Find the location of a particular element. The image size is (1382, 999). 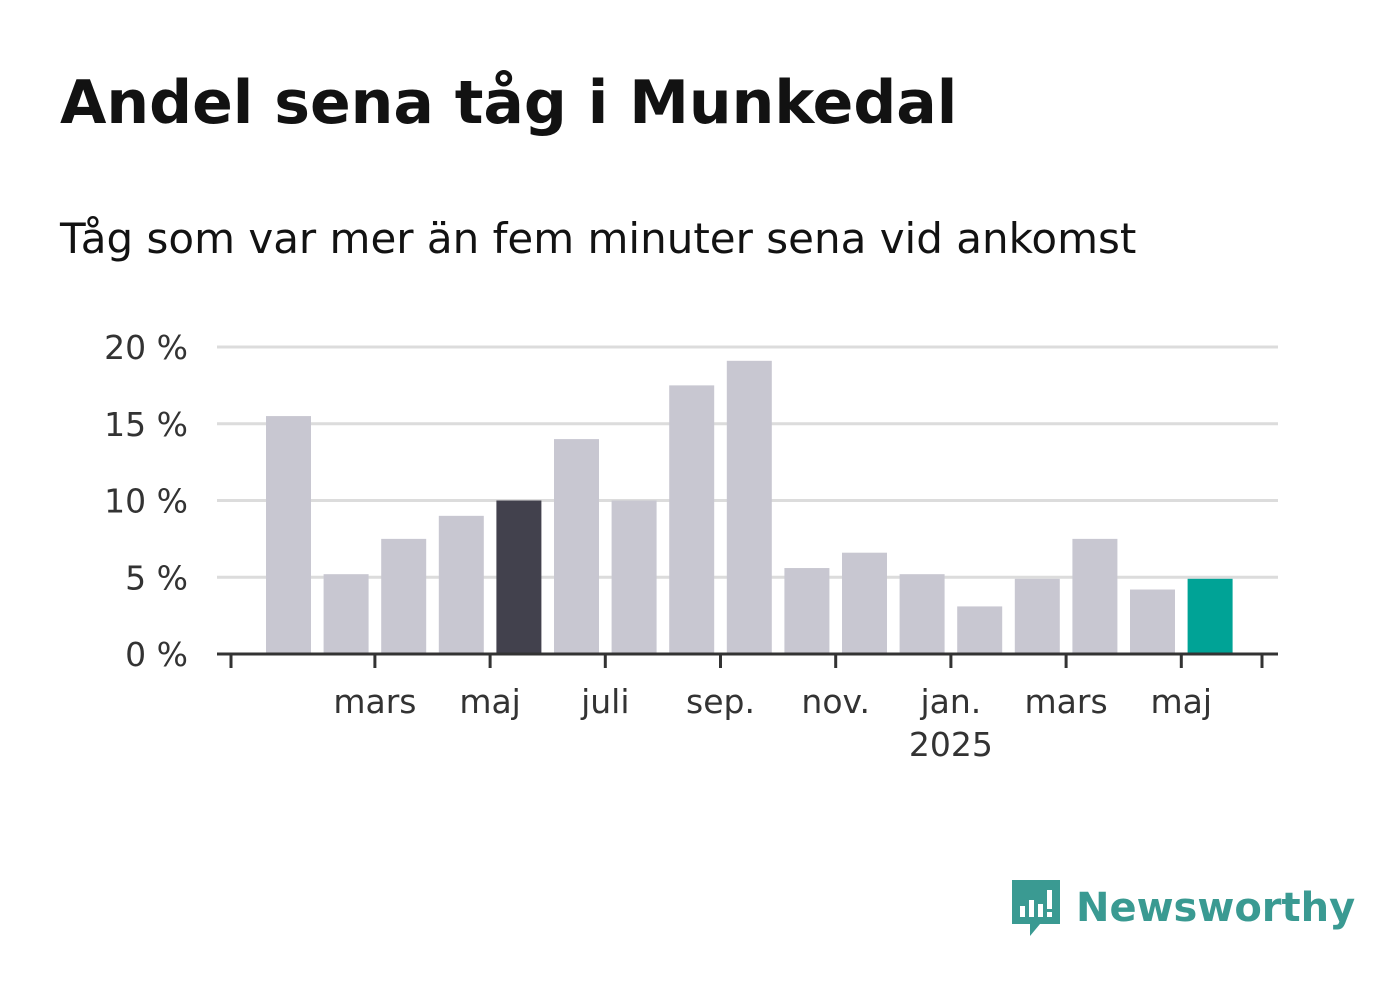

y-tick-label: 15 % is located at coordinates (146, 424).